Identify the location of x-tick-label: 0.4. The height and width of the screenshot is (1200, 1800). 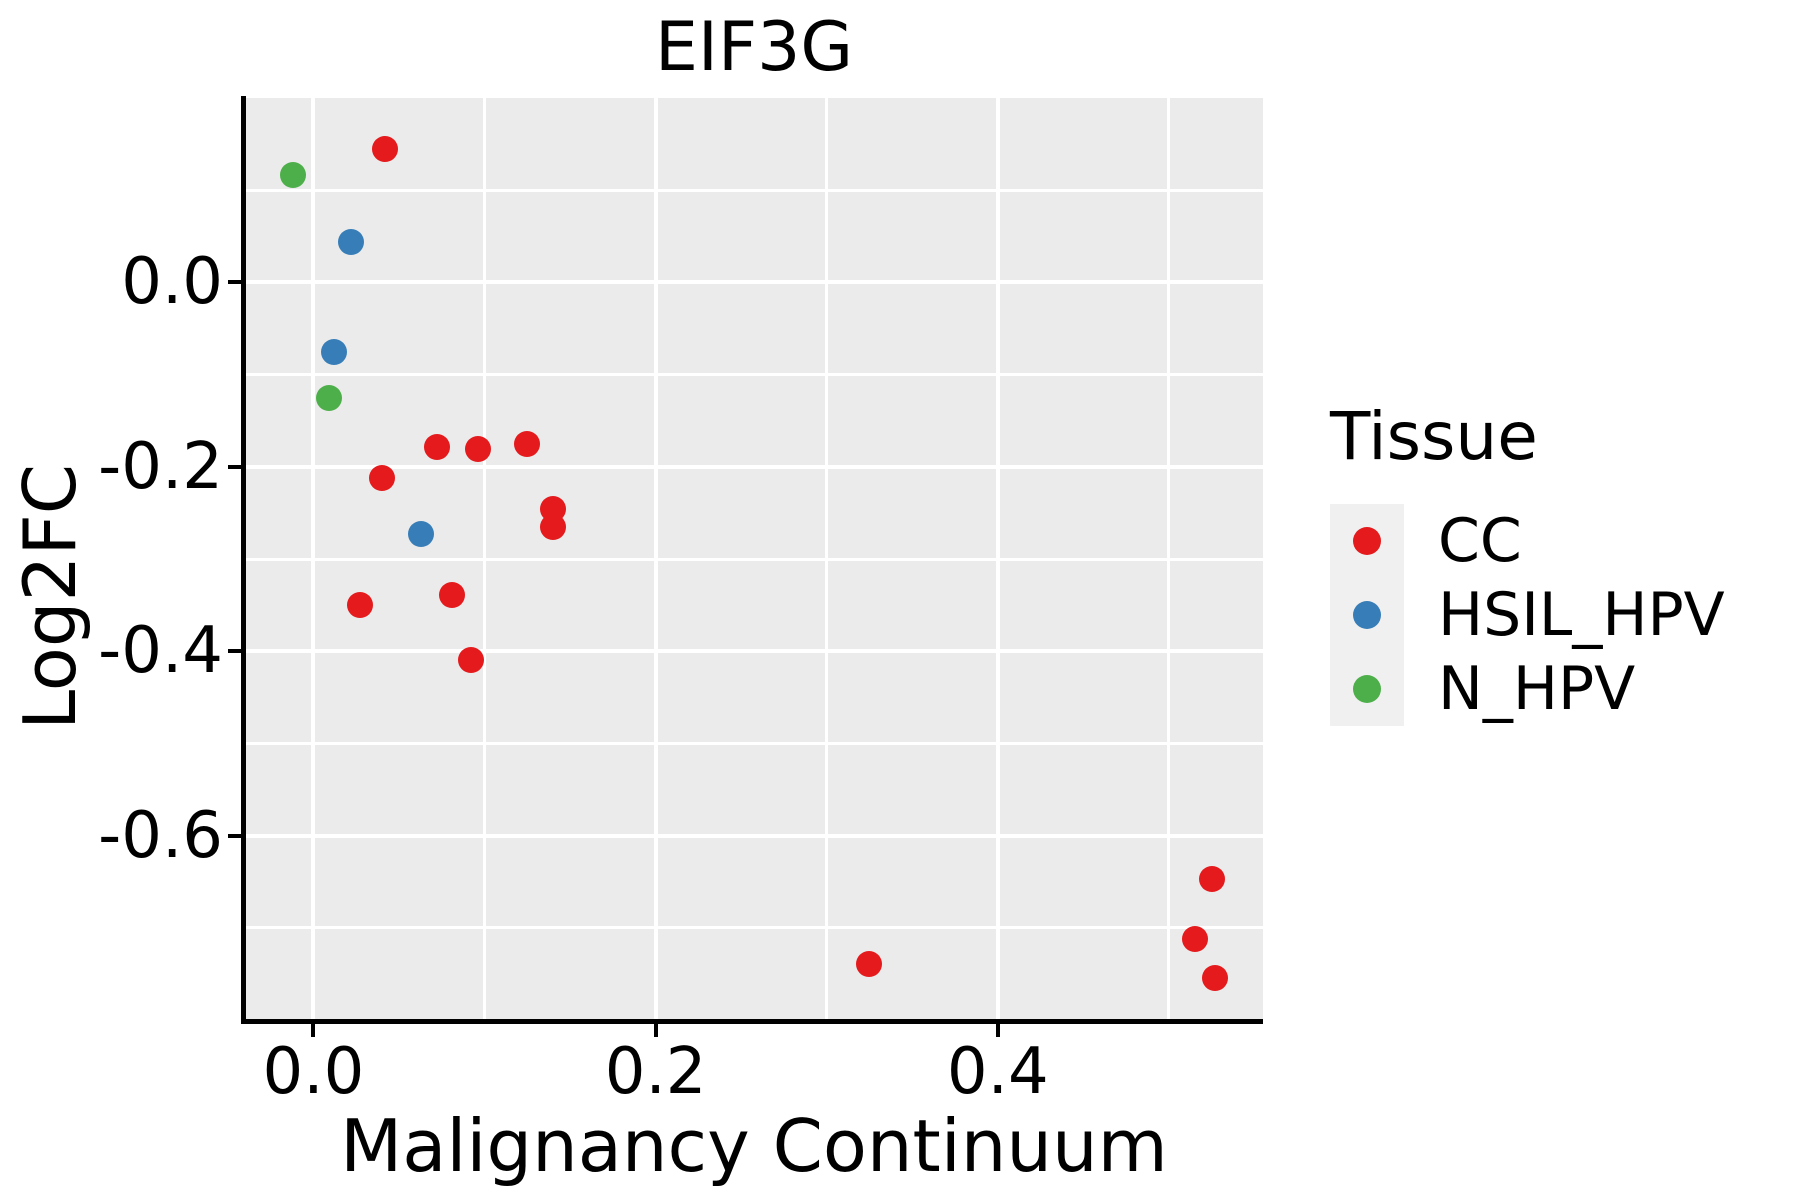
(997, 1072).